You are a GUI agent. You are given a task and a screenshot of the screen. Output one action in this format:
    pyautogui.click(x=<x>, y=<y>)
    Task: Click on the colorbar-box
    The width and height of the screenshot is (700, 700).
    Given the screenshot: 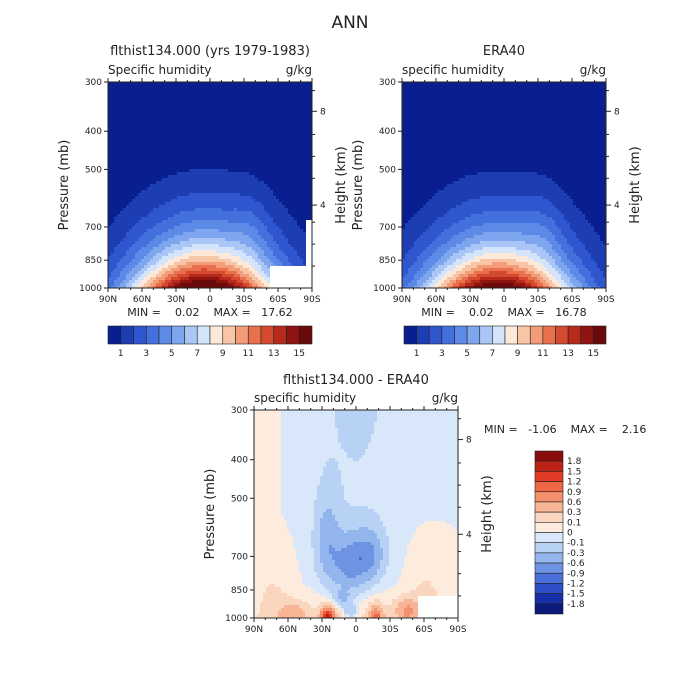 What is the action you would take?
    pyautogui.click(x=254, y=335)
    